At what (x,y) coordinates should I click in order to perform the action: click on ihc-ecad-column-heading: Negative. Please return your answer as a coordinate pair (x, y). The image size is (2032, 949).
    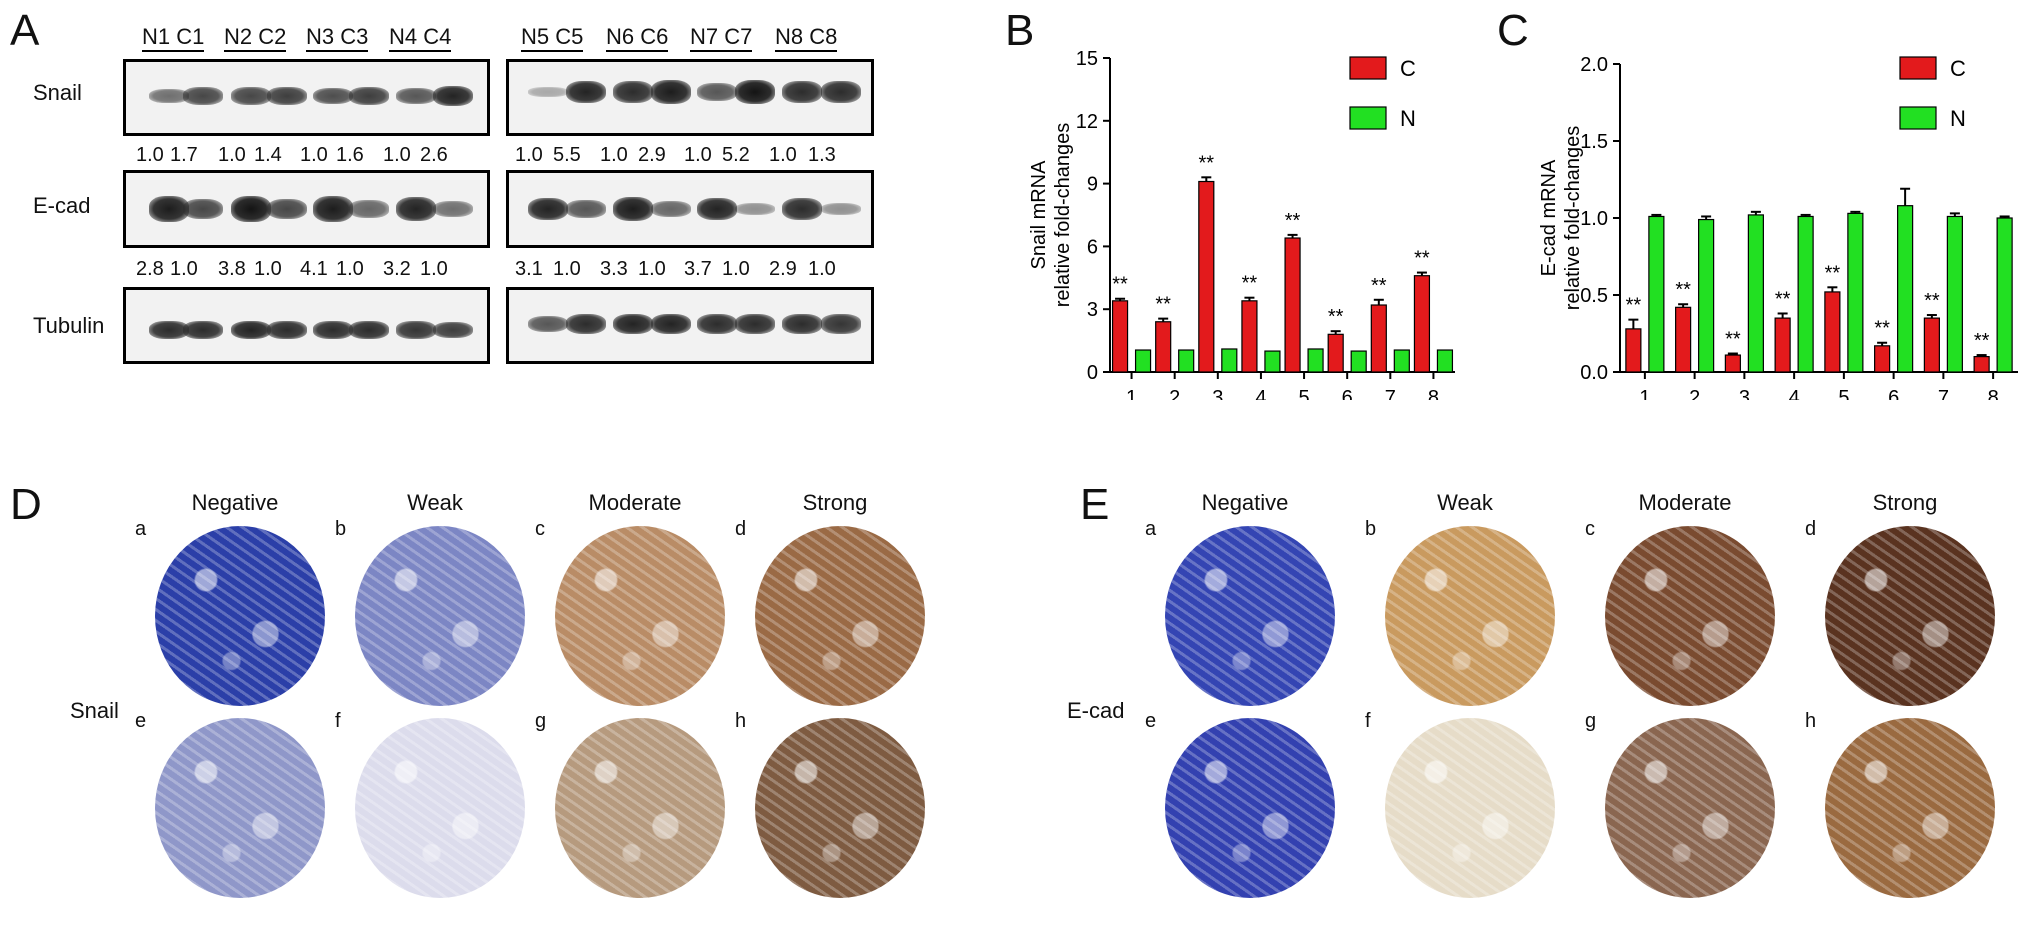
    Looking at the image, I should click on (1245, 502).